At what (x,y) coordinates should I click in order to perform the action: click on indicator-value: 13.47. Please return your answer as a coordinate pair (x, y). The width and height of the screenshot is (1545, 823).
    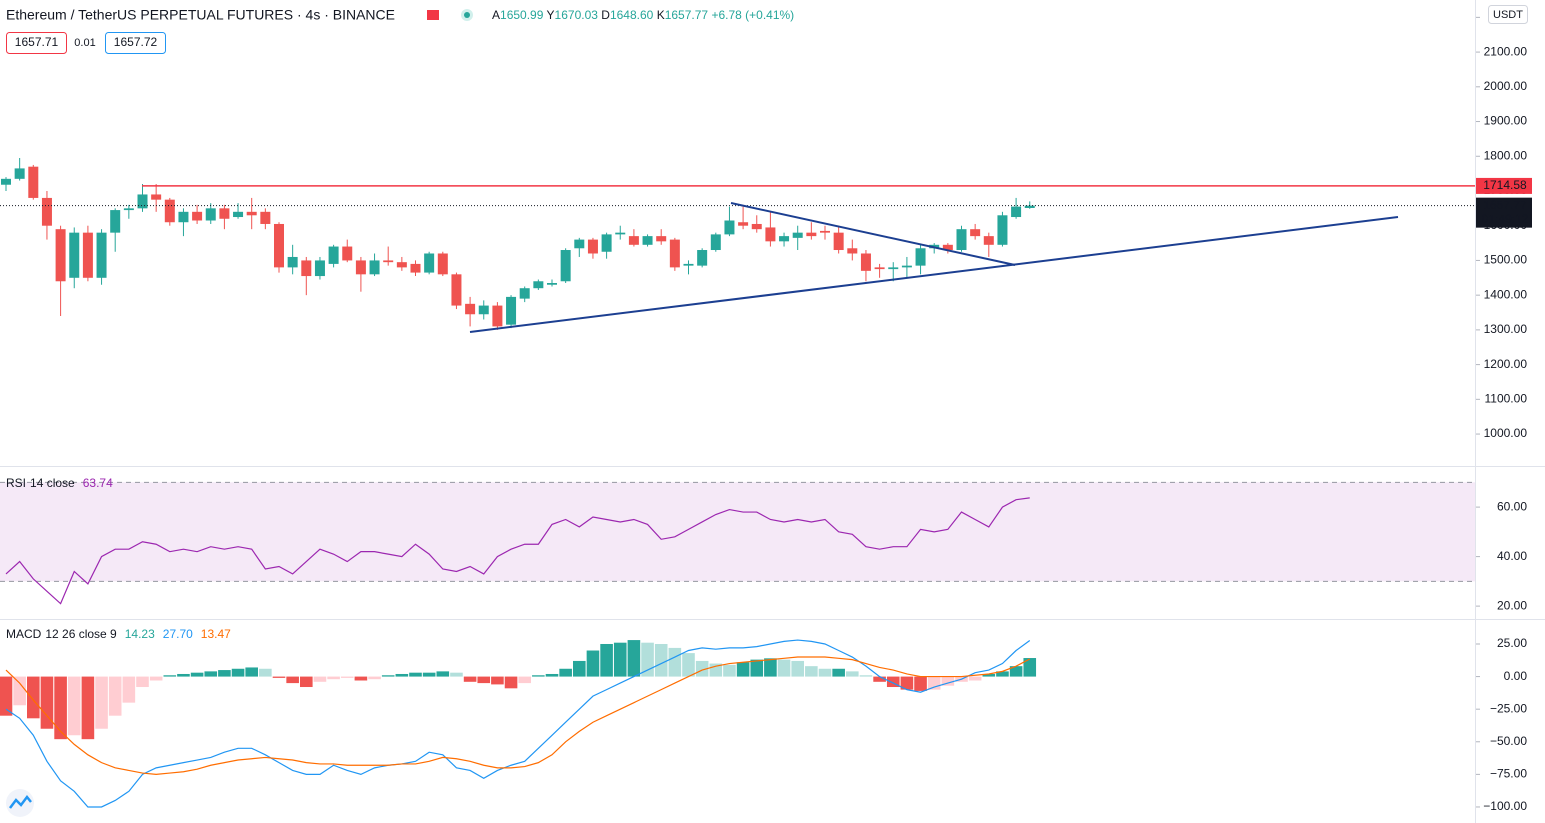
    Looking at the image, I should click on (216, 634).